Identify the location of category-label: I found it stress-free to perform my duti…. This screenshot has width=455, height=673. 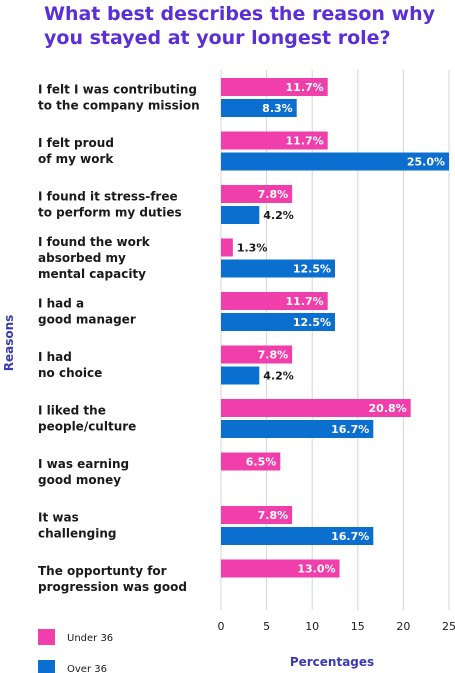
(110, 205).